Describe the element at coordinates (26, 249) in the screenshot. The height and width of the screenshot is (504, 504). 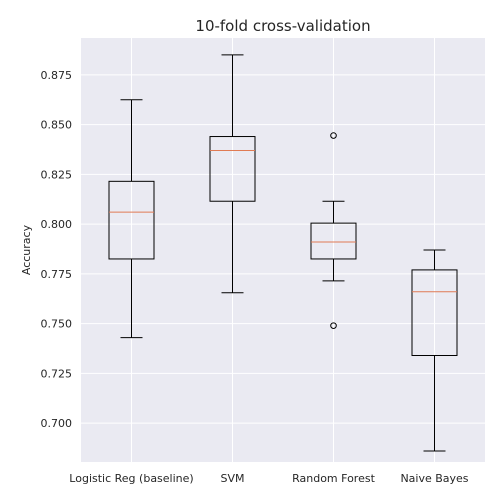
I see `y-axis-label: Accuracy` at that location.